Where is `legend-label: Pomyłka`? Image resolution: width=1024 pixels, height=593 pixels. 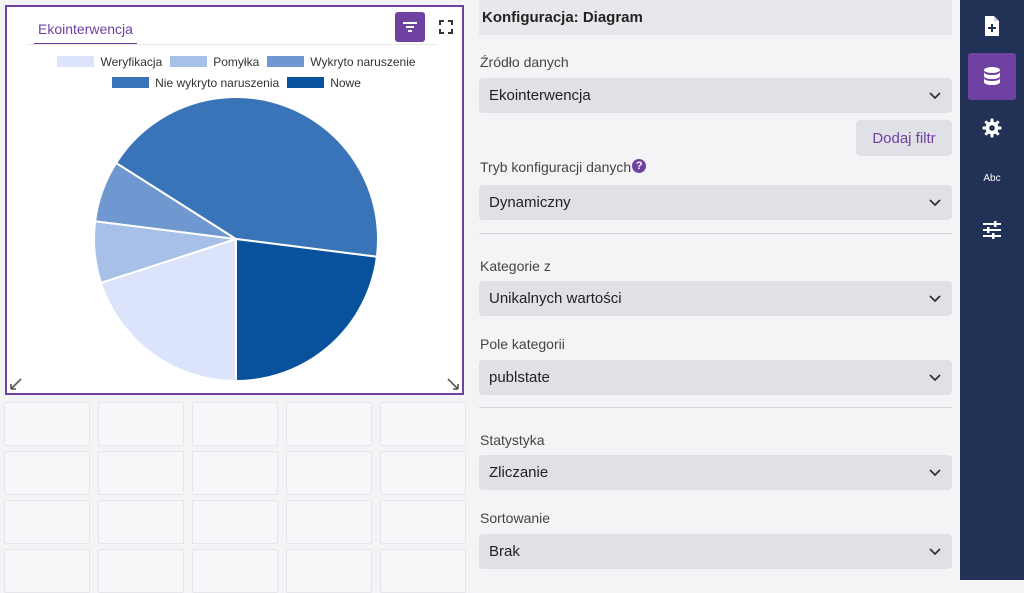 legend-label: Pomyłka is located at coordinates (236, 61).